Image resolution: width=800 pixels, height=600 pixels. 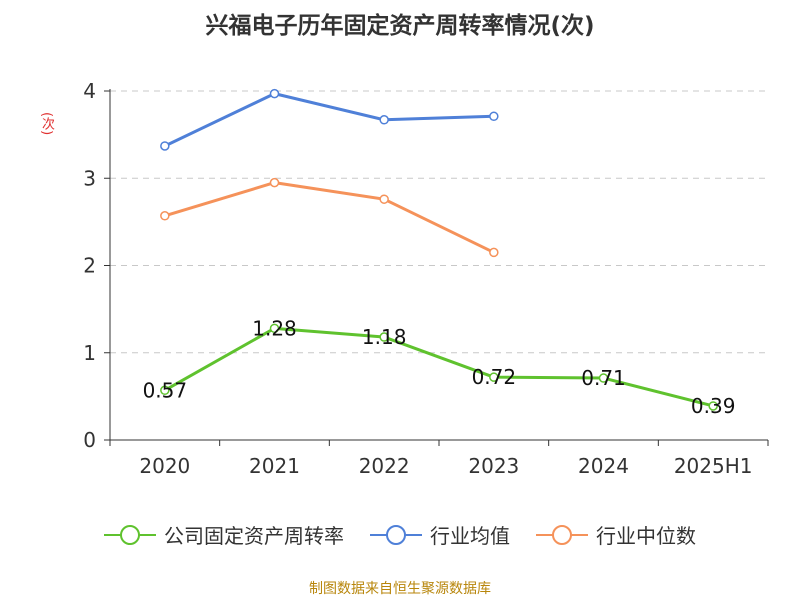 What do you see at coordinates (89, 440) in the screenshot?
I see `y-tick-label: 0` at bounding box center [89, 440].